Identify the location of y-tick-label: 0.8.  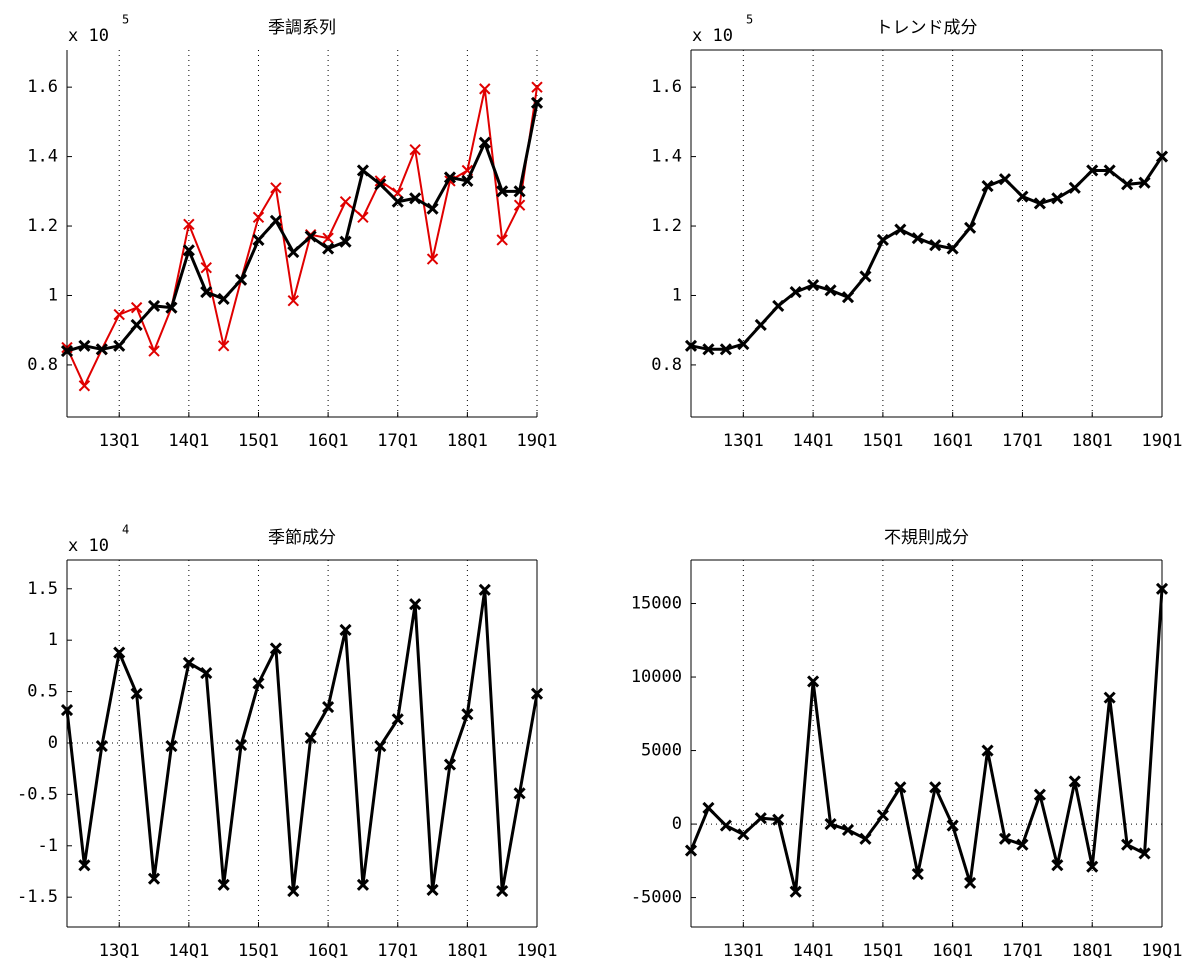
(42, 365).